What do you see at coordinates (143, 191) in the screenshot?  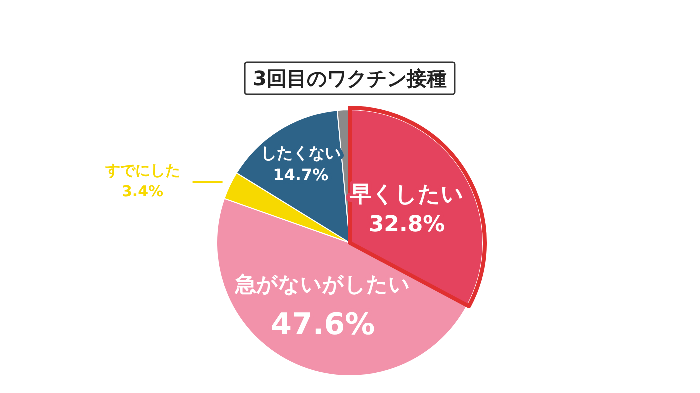 I see `data-label: 3.4%` at bounding box center [143, 191].